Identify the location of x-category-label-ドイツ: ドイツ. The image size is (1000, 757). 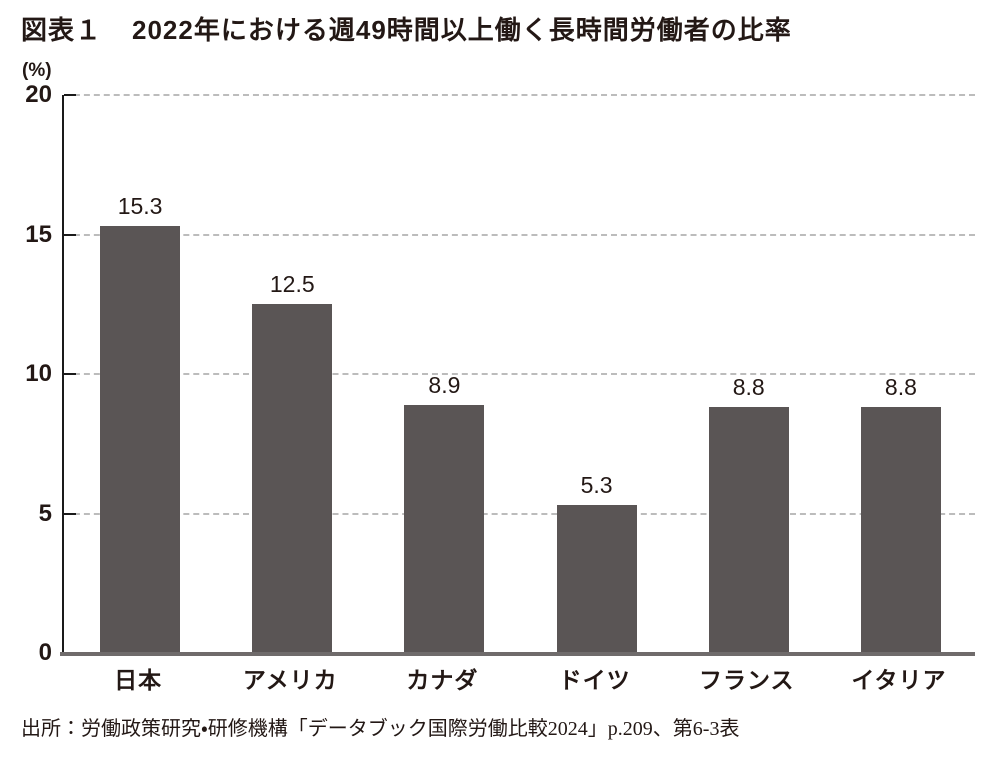
(594, 680).